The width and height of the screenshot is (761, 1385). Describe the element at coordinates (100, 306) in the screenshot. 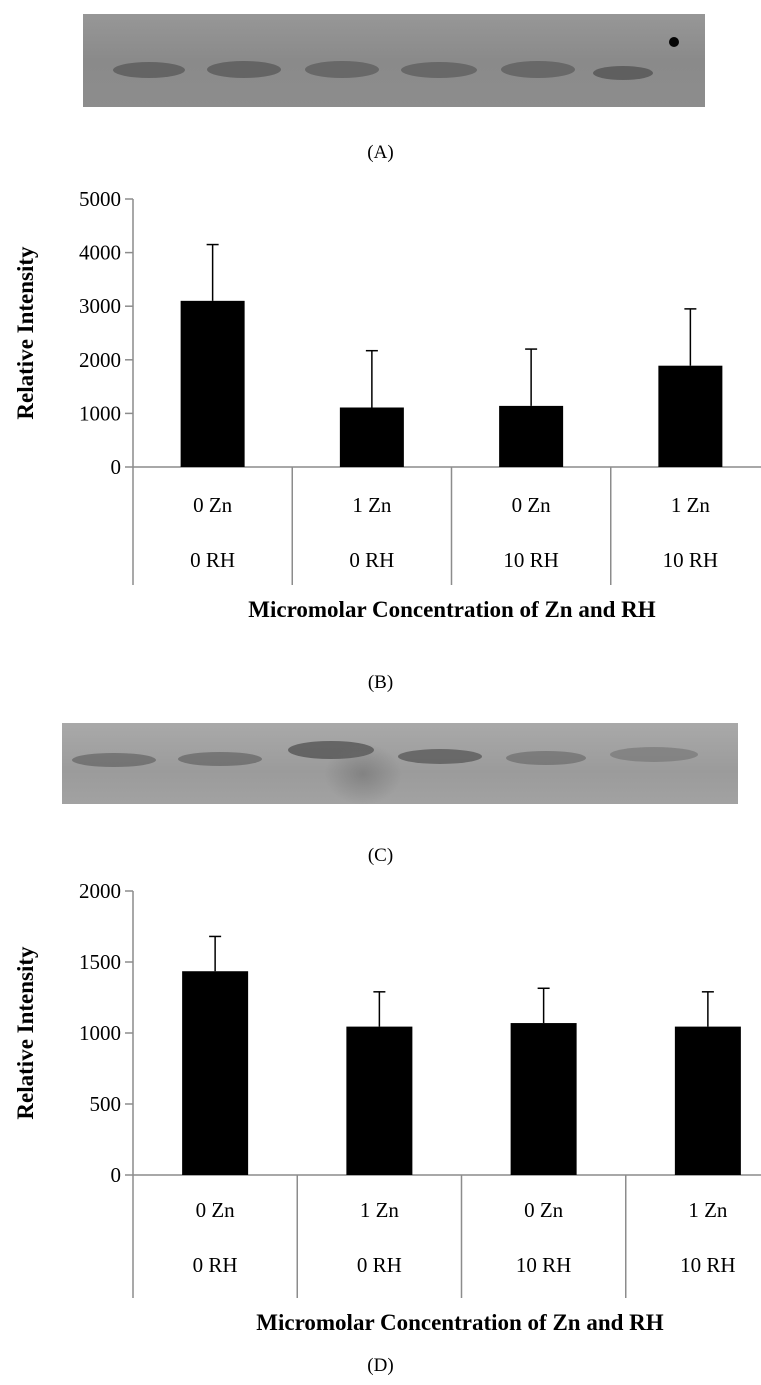

I see `y-tick-label: 3000` at that location.